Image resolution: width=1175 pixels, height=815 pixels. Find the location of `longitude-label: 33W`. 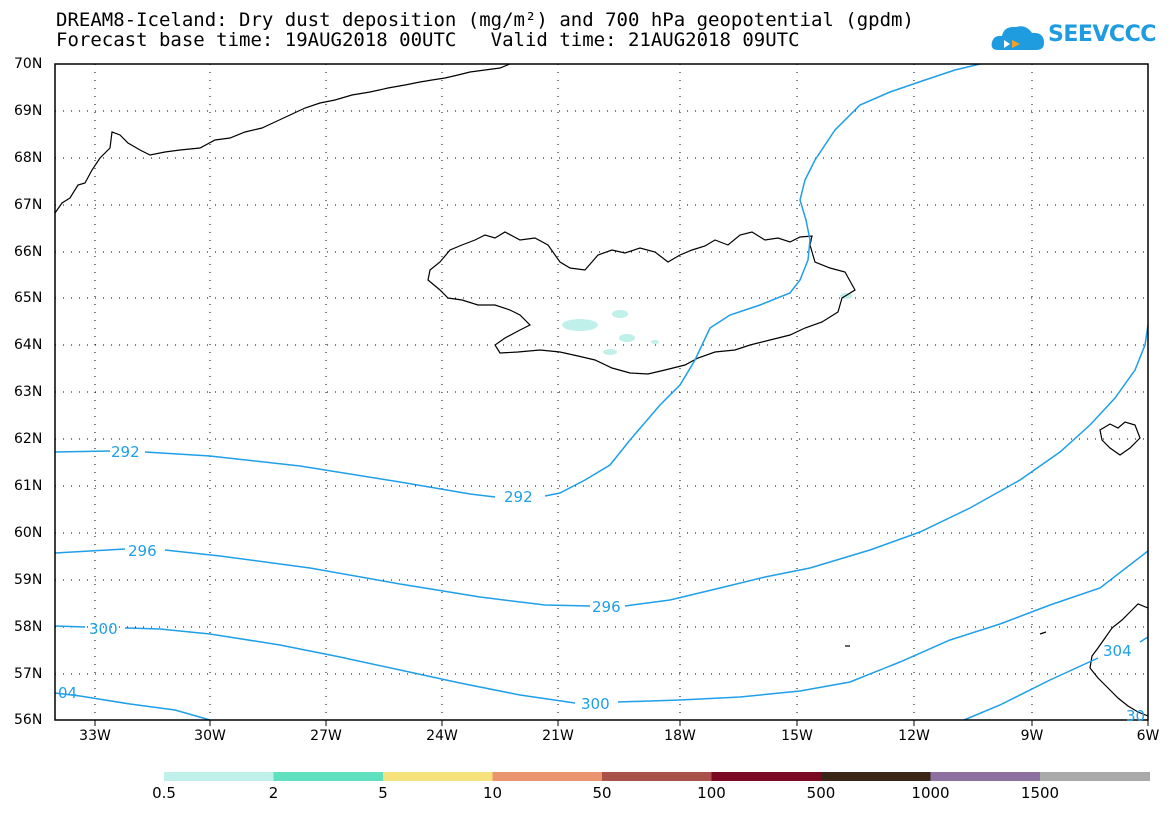

longitude-label: 33W is located at coordinates (95, 736).